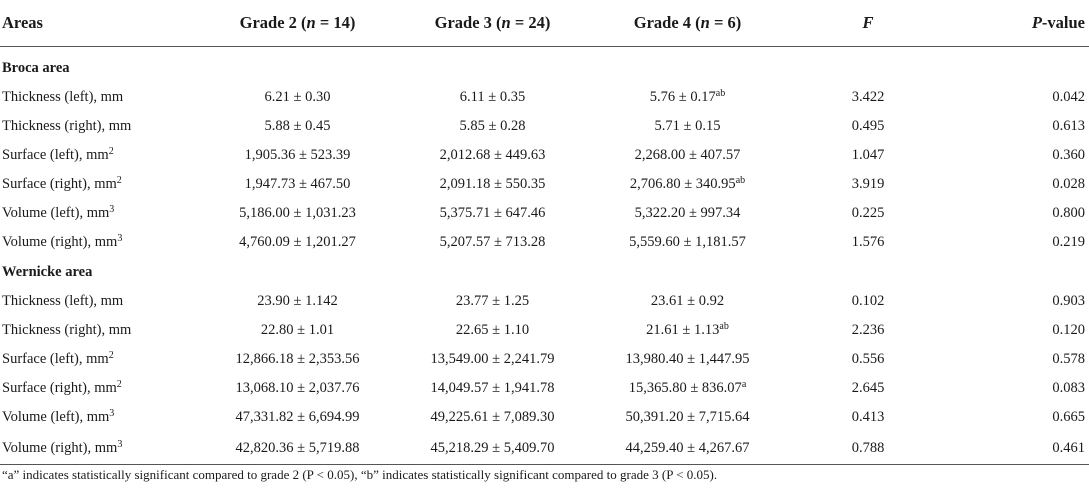 The image size is (1089, 488). What do you see at coordinates (492, 301) in the screenshot?
I see `cell-g3: 23.77 ± 1.25` at bounding box center [492, 301].